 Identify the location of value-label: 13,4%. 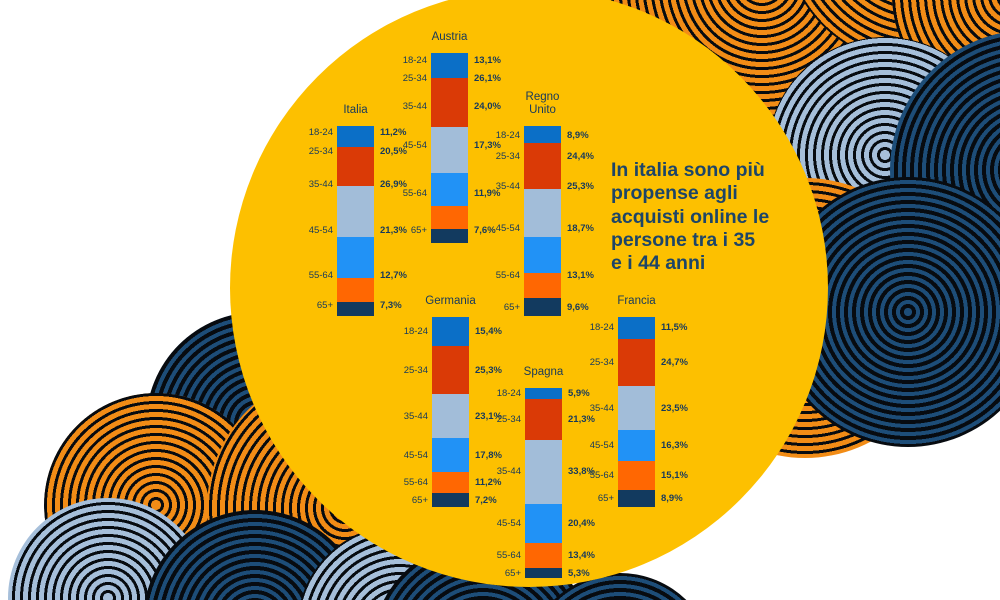
(581, 555).